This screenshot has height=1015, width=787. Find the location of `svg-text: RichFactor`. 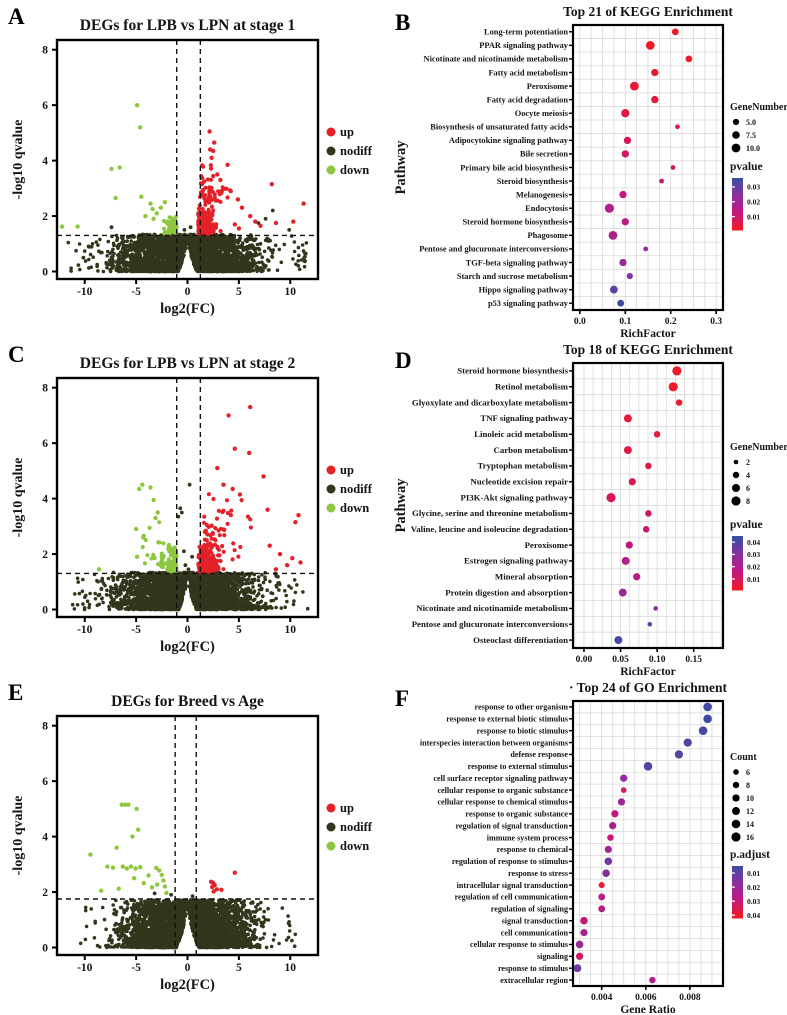

svg-text: RichFactor is located at coordinates (648, 333).